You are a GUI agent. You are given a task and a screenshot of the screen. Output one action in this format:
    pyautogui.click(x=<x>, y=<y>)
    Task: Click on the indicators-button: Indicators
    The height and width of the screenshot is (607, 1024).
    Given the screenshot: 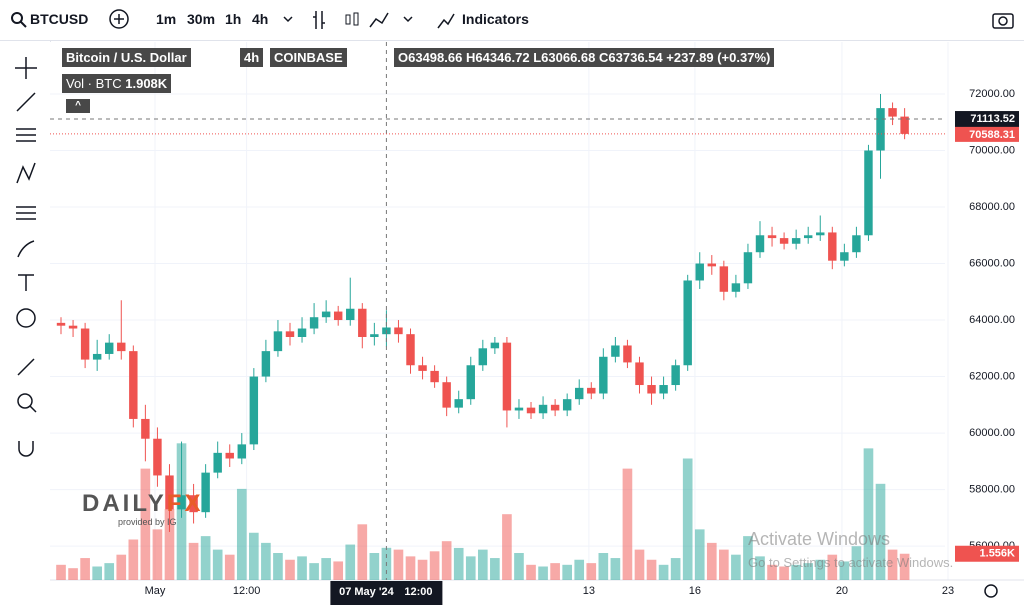 What is the action you would take?
    pyautogui.click(x=495, y=19)
    